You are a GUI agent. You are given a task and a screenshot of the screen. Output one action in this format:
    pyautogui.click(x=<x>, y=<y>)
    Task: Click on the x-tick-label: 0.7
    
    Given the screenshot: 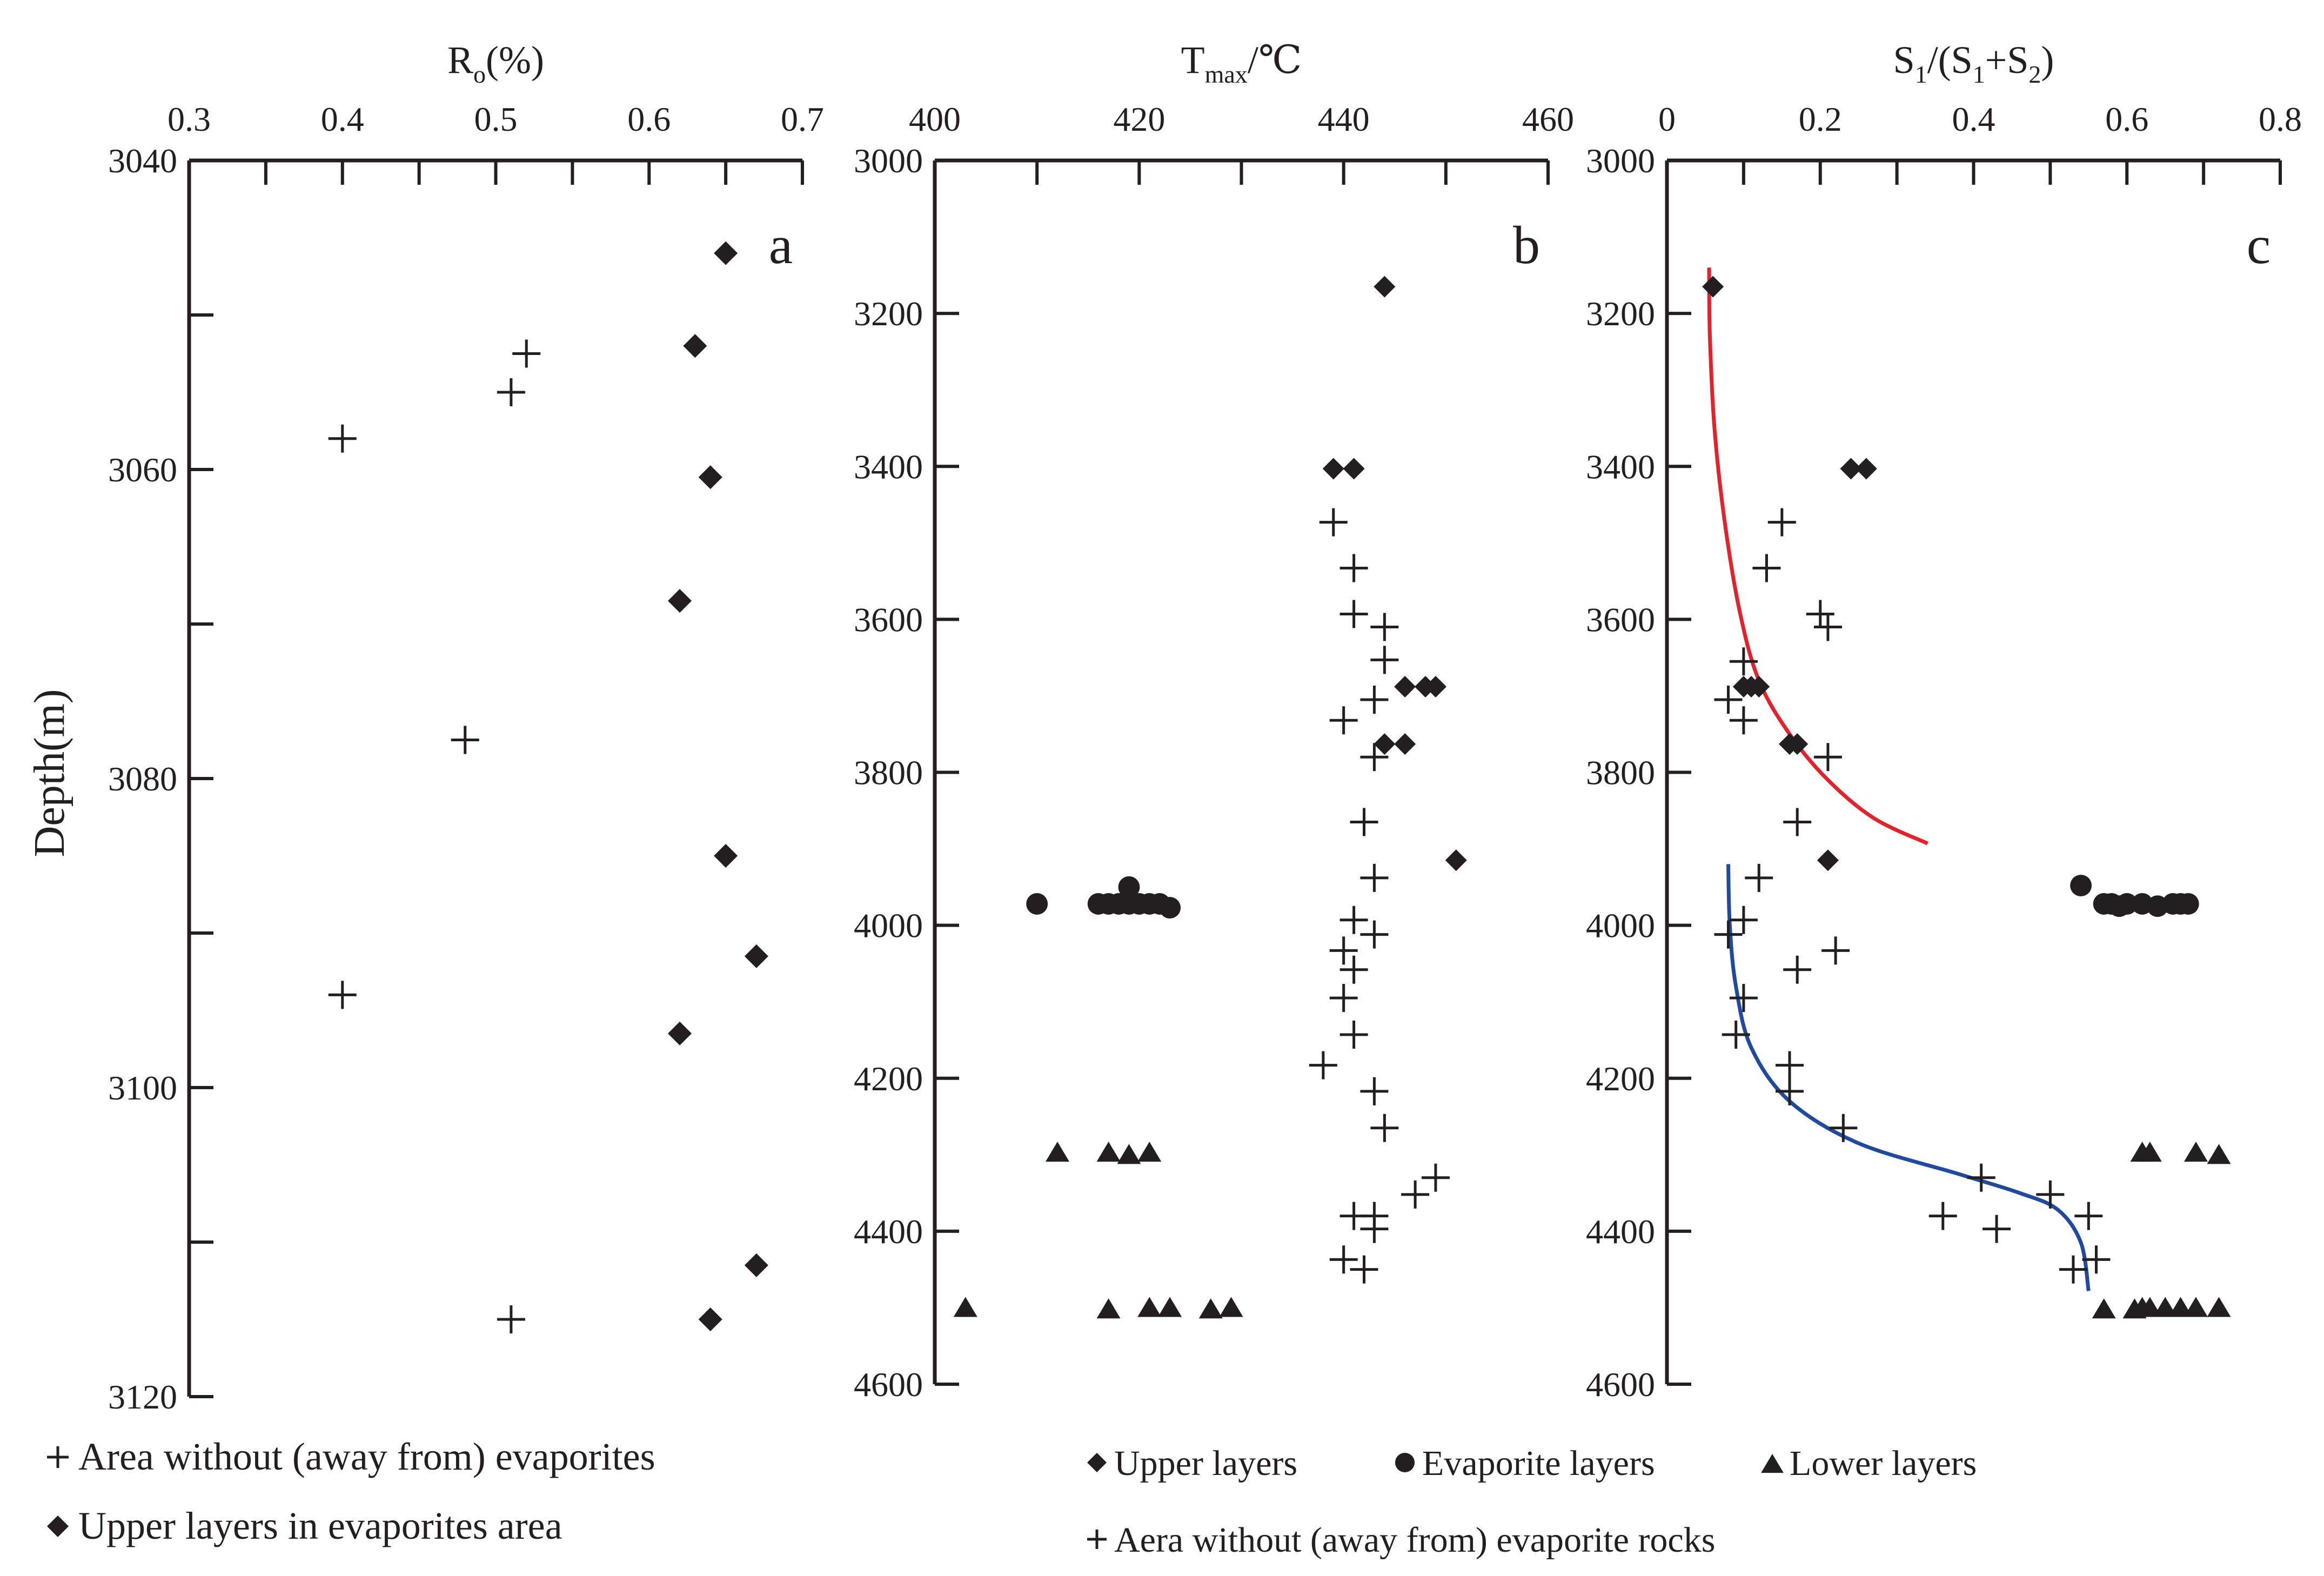 What is the action you would take?
    pyautogui.click(x=803, y=119)
    